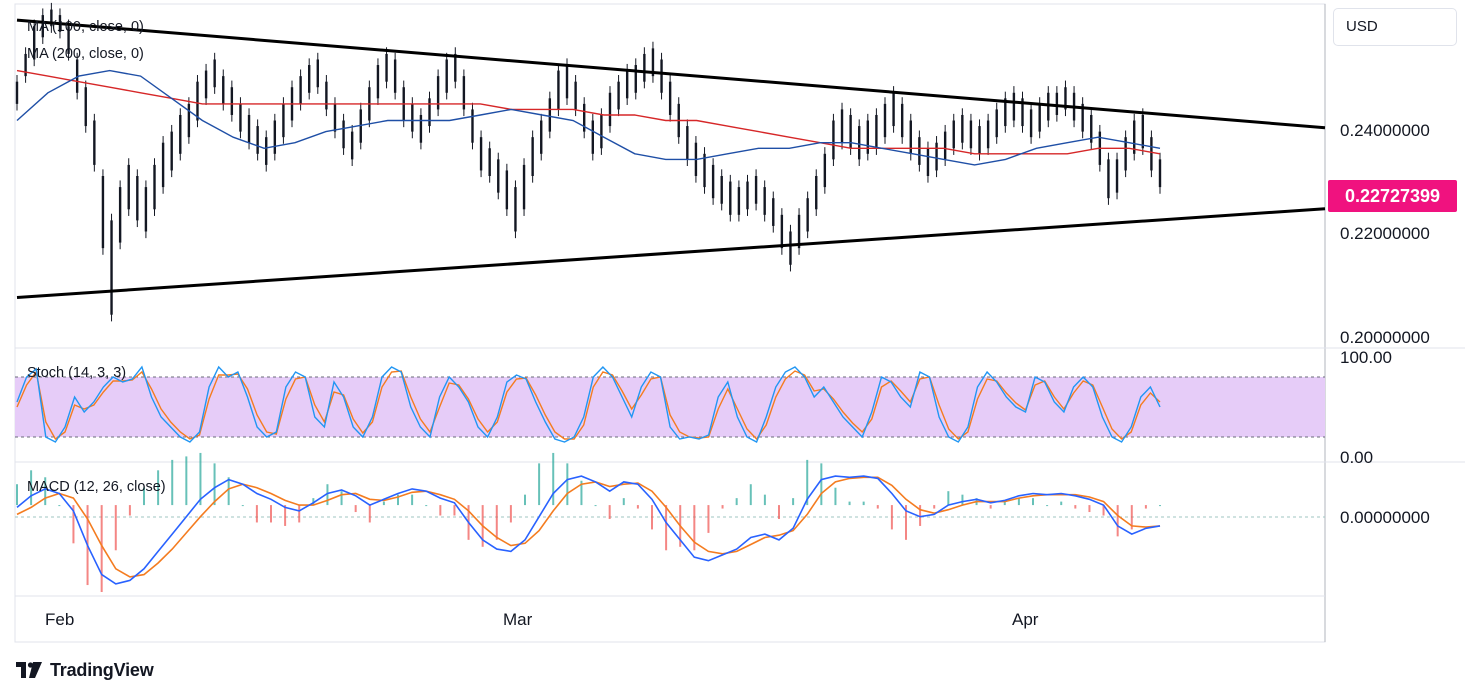  Describe the element at coordinates (96, 487) in the screenshot. I see `macd-label: MACD (12, 26, close)` at that location.